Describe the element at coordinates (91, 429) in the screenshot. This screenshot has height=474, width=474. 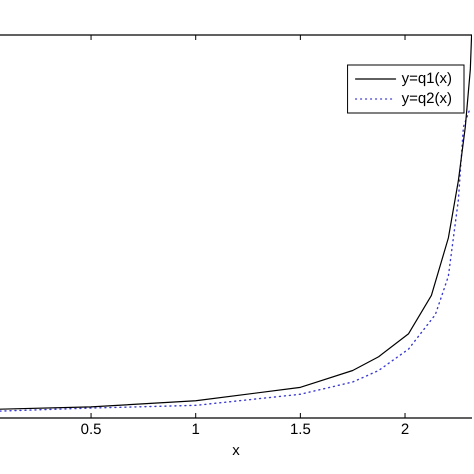
I see `x-tick-label: 0.5` at that location.